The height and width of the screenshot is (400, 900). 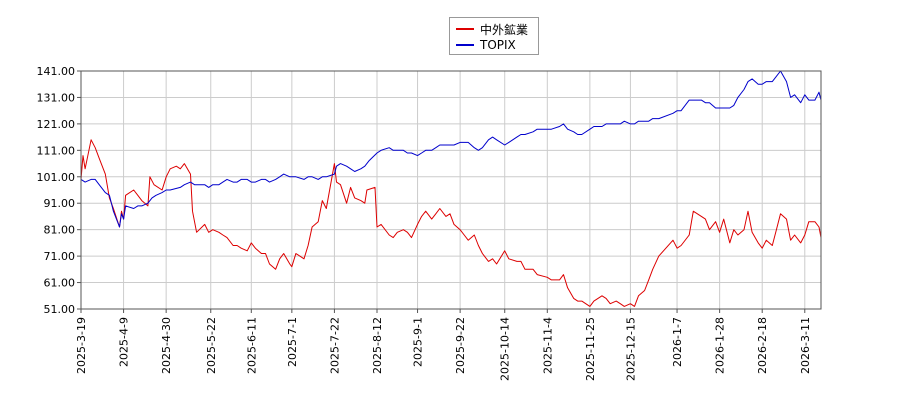 What do you see at coordinates (60, 203) in the screenshot?
I see `y-tick-label: 91.00` at bounding box center [60, 203].